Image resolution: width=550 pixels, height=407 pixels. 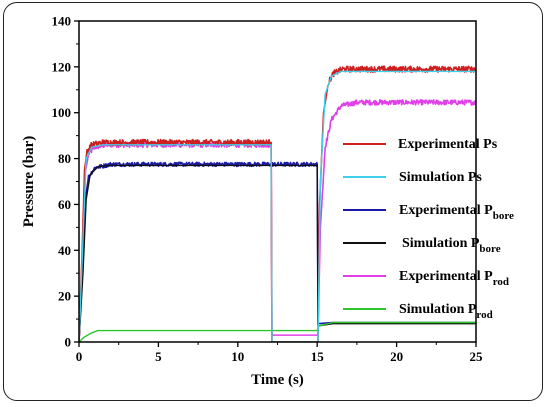 What do you see at coordinates (456, 212) in the screenshot?
I see `legend-label: Experimental Pbore` at bounding box center [456, 212].